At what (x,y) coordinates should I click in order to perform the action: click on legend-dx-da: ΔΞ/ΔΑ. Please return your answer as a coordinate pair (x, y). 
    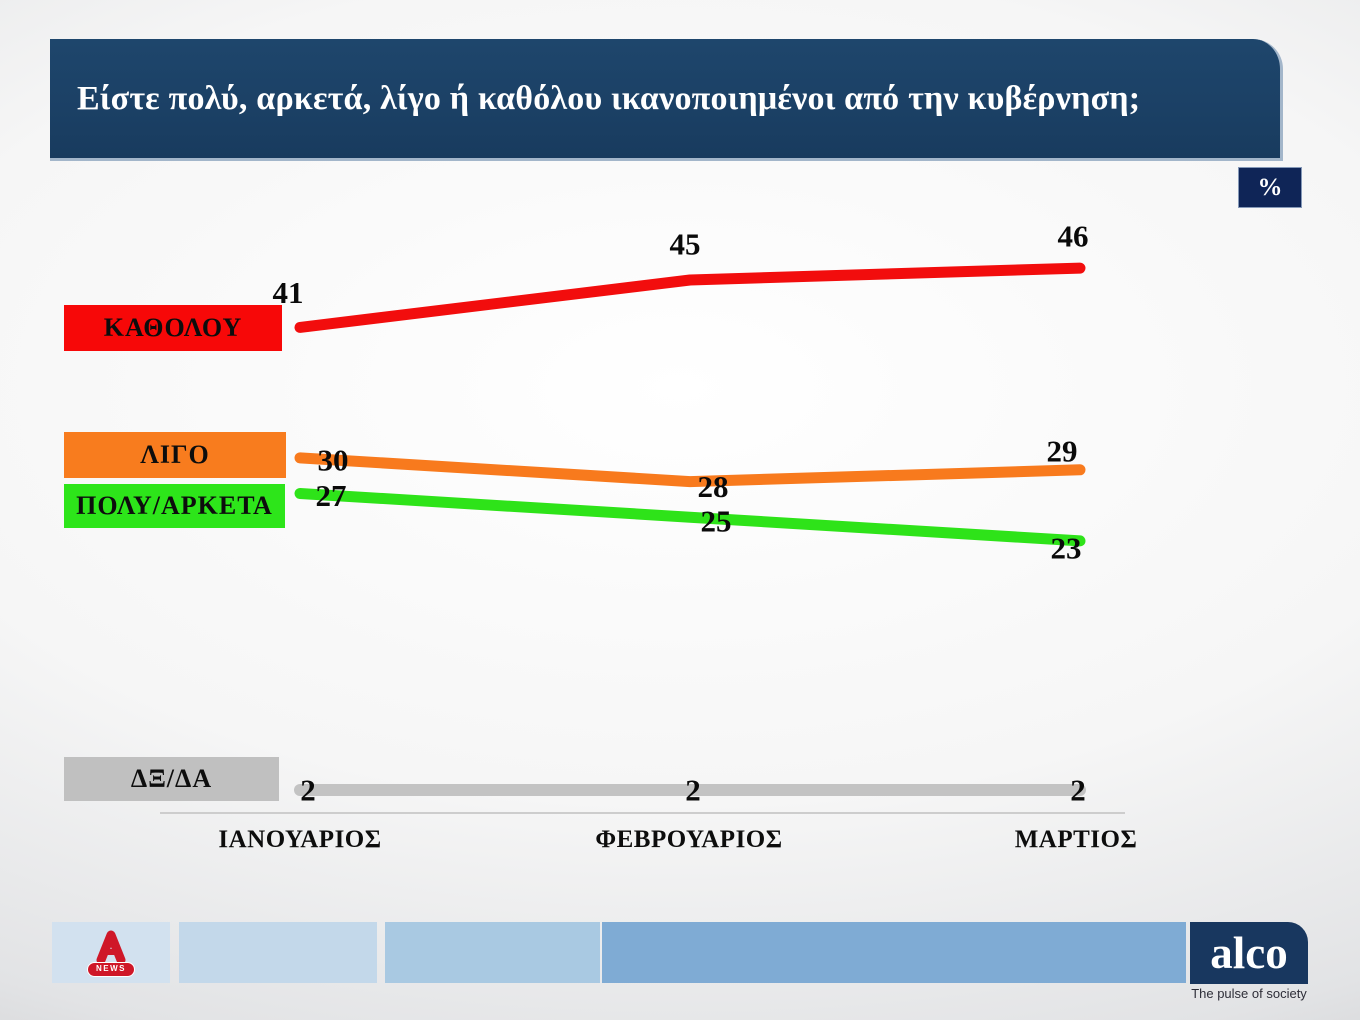
    Looking at the image, I should click on (171, 779).